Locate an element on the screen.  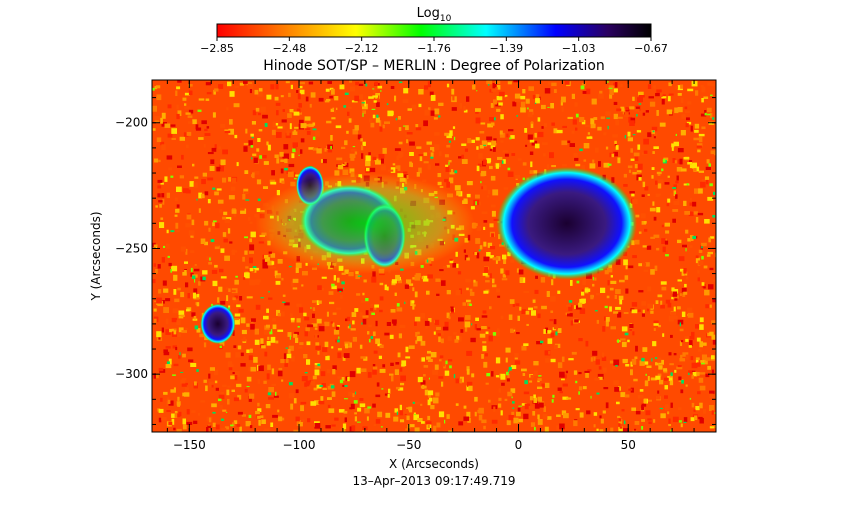
colorbar-ticks: −2.85 −2.48 −2.12 −1.76 −1.39 −1.03 −0.67 is located at coordinates (434, 46).